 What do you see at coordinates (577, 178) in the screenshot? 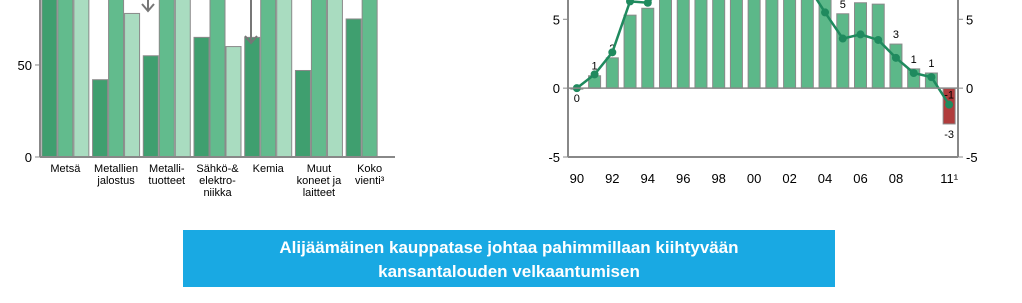
I see `x-tick-label: 90` at bounding box center [577, 178].